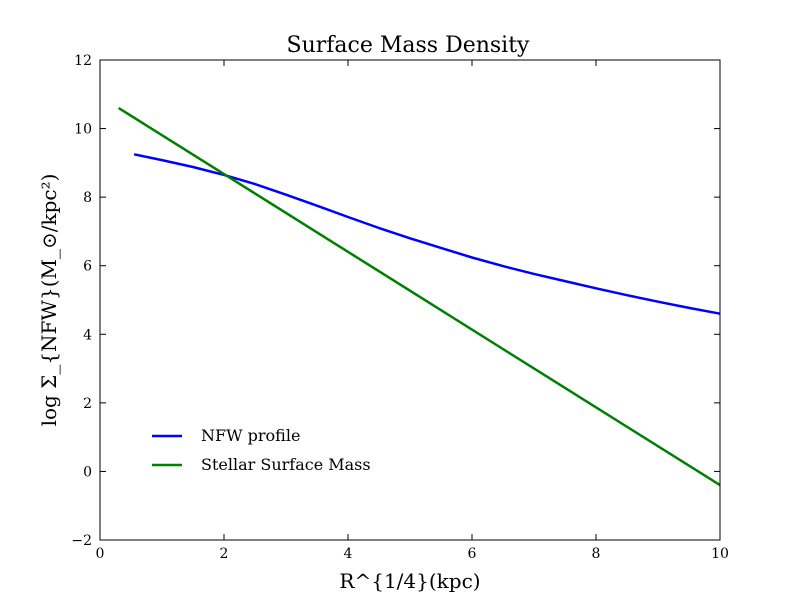  Describe the element at coordinates (87, 404) in the screenshot. I see `y-tick-label: 2` at that location.